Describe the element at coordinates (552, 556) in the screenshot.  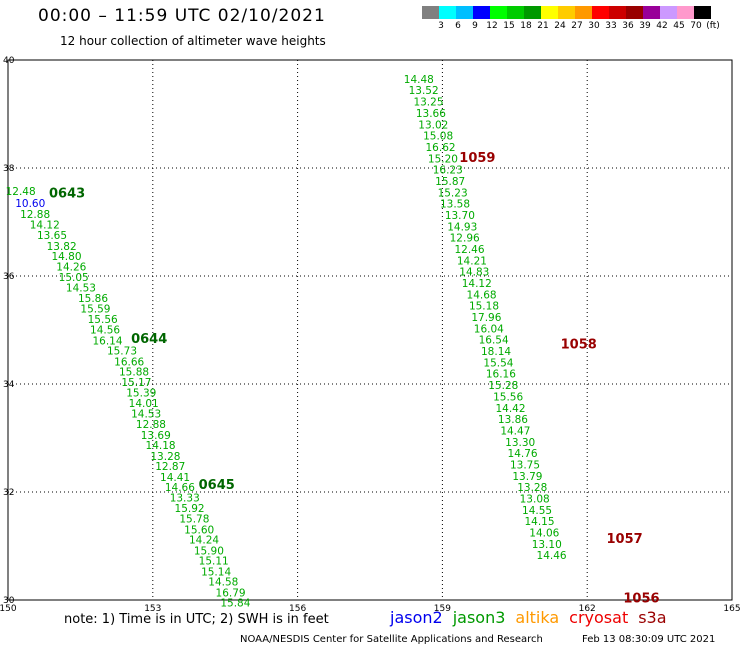
I see `data-point-label: 14.46` at that location.